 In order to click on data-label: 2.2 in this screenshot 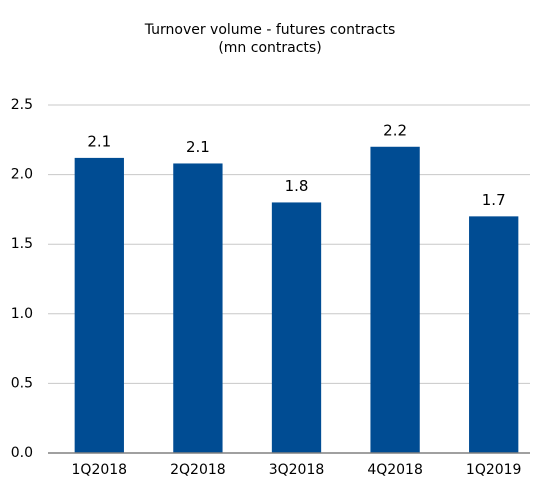, I will do `click(395, 130)`.